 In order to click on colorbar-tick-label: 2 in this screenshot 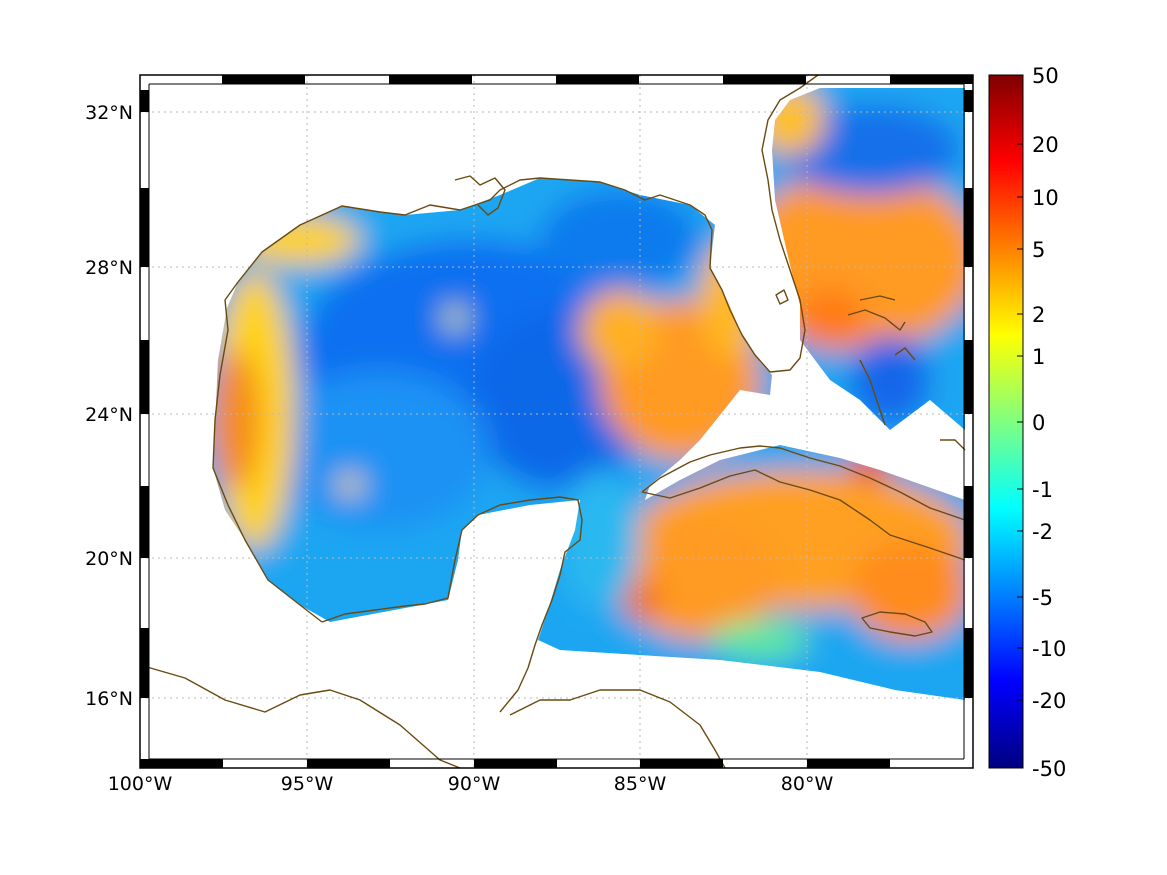, I will do `click(1038, 315)`.